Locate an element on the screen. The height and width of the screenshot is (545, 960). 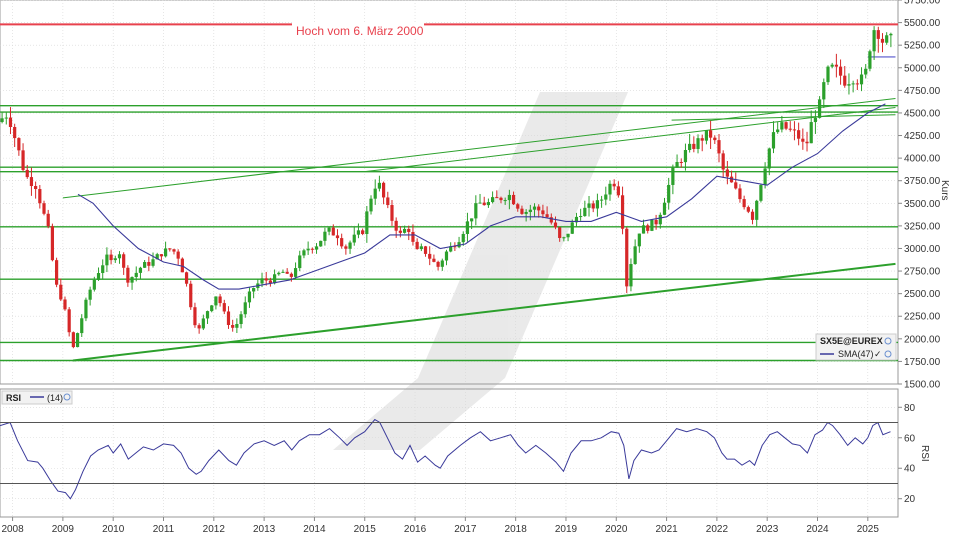
rsi-legend: RSI (14) is located at coordinates (37, 397).